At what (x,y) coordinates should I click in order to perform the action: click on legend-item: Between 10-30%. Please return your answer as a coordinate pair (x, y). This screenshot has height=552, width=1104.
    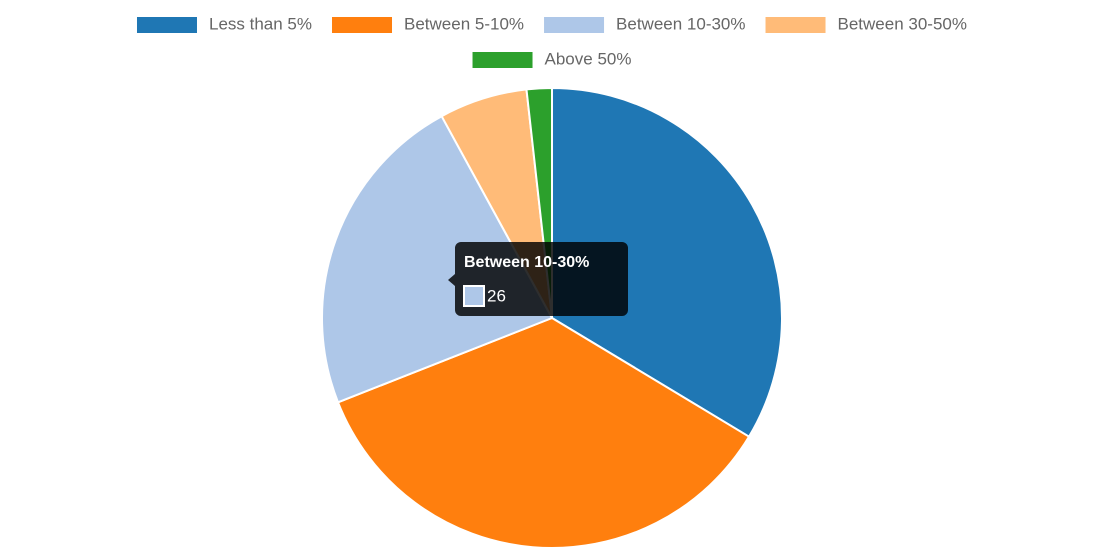
    Looking at the image, I should click on (645, 23).